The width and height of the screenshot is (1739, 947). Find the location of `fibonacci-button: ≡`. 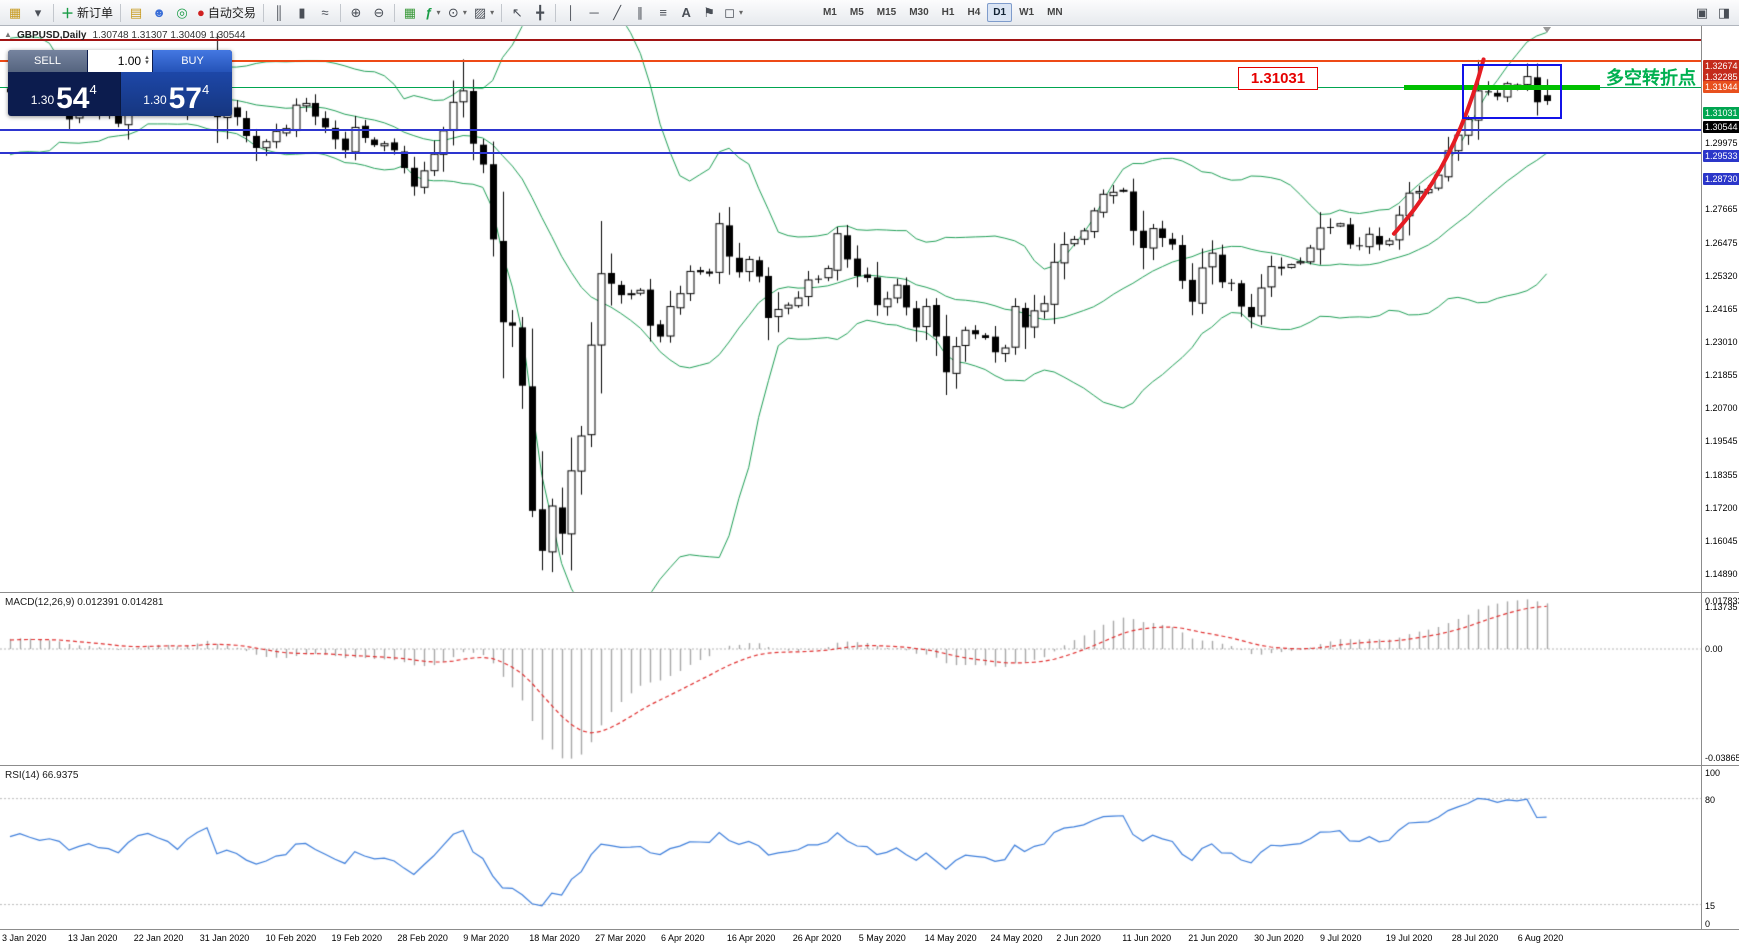

fibonacci-button: ≡ is located at coordinates (663, 13).